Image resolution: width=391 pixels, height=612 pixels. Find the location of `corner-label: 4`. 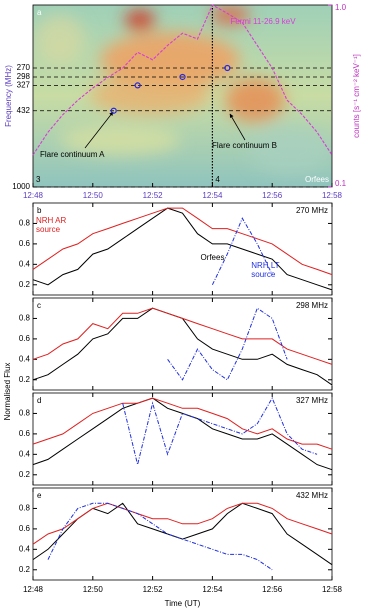

corner-label: 4 is located at coordinates (217, 179).